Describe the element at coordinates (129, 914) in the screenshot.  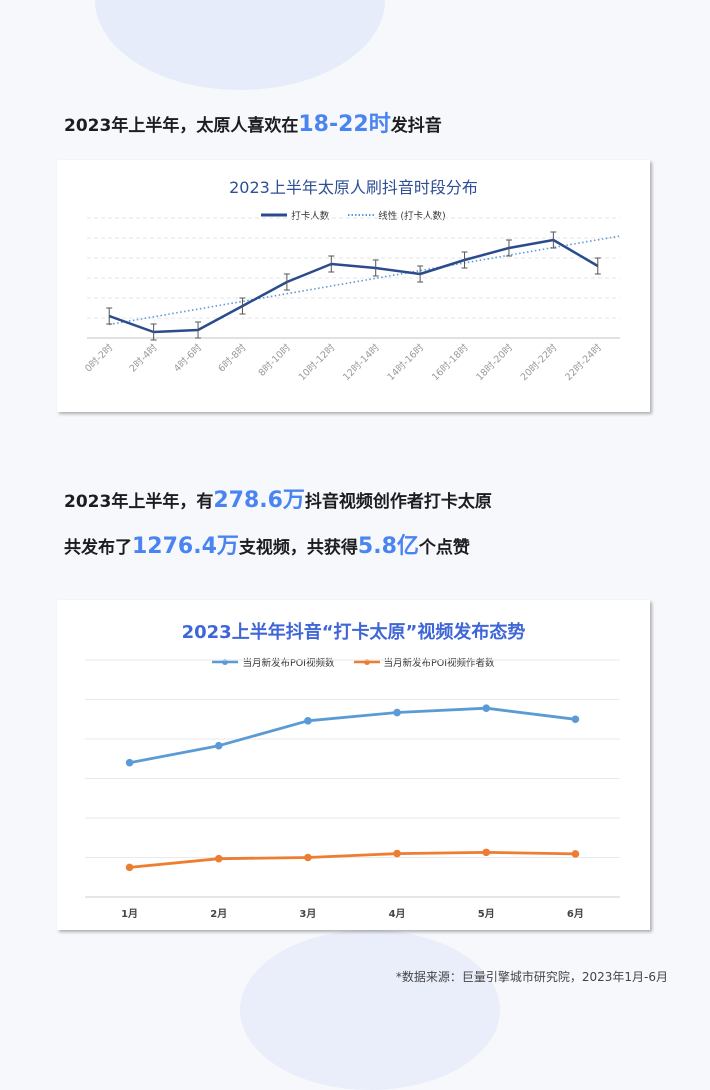
I see `x-tick-label: 1月` at that location.